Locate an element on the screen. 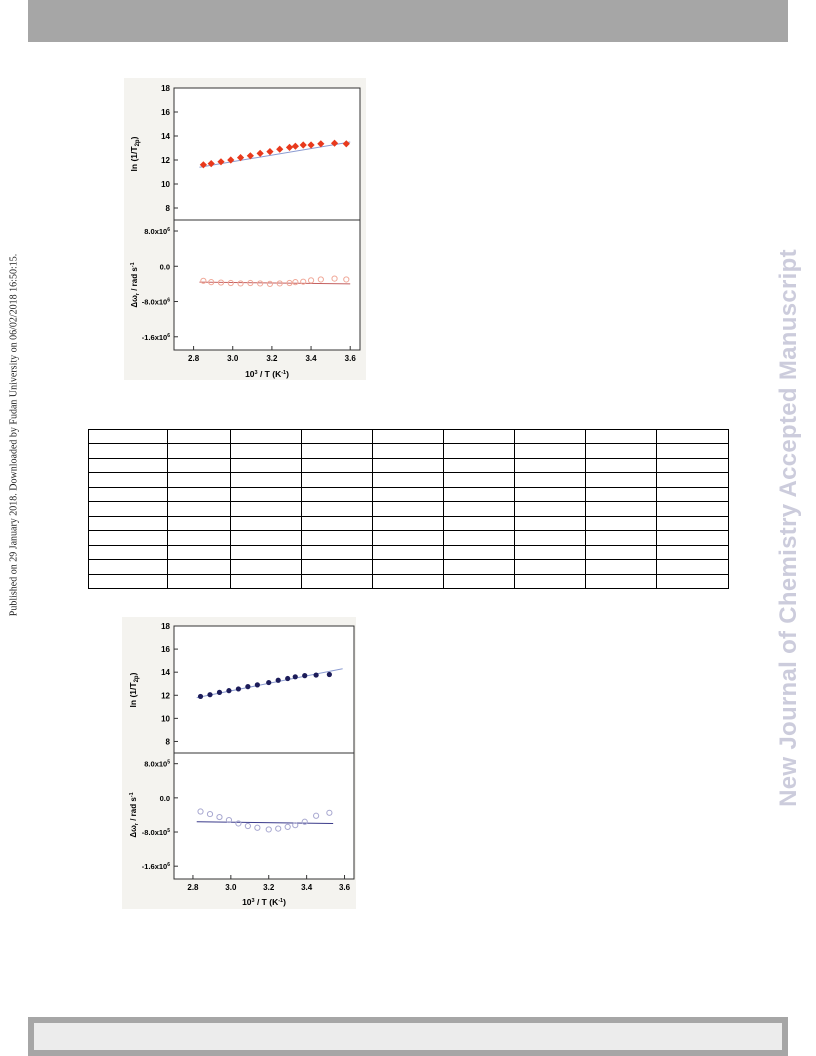  data-table is located at coordinates (408, 509).